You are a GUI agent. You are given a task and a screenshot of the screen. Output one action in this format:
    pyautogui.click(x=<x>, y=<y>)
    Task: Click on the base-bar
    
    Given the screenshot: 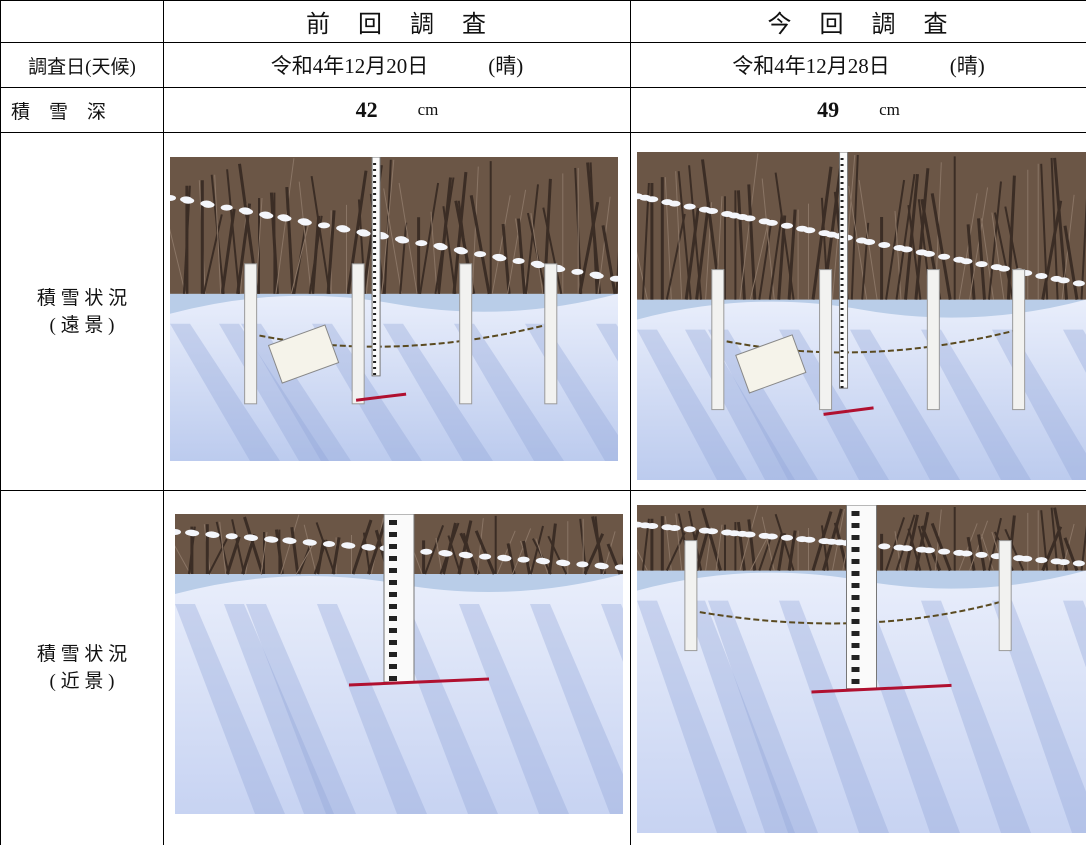 What is the action you would take?
    pyautogui.click(x=381, y=397)
    